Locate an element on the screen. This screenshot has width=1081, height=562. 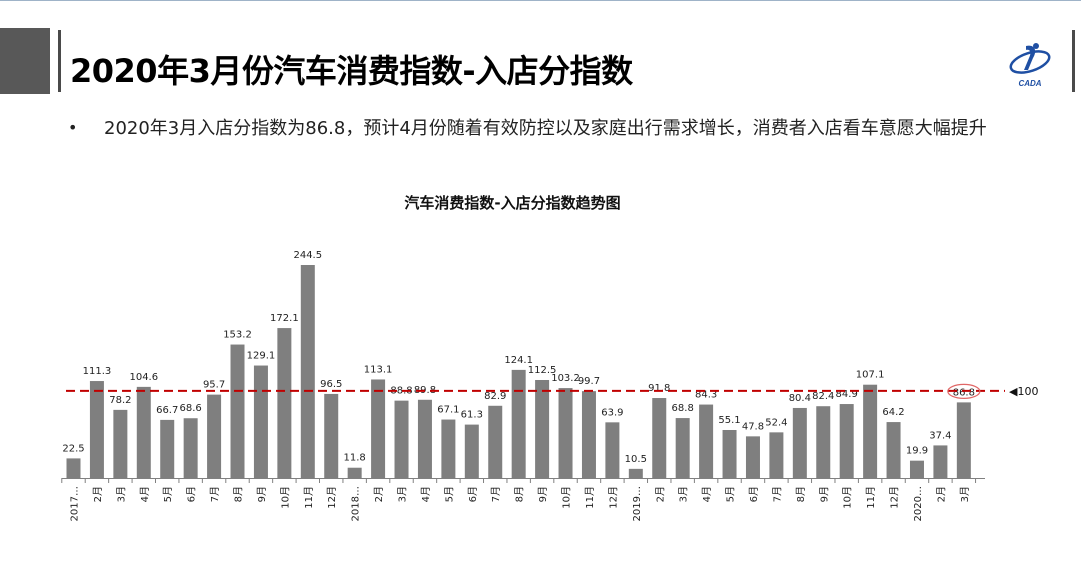
data-label: 80.4 is located at coordinates (800, 398).